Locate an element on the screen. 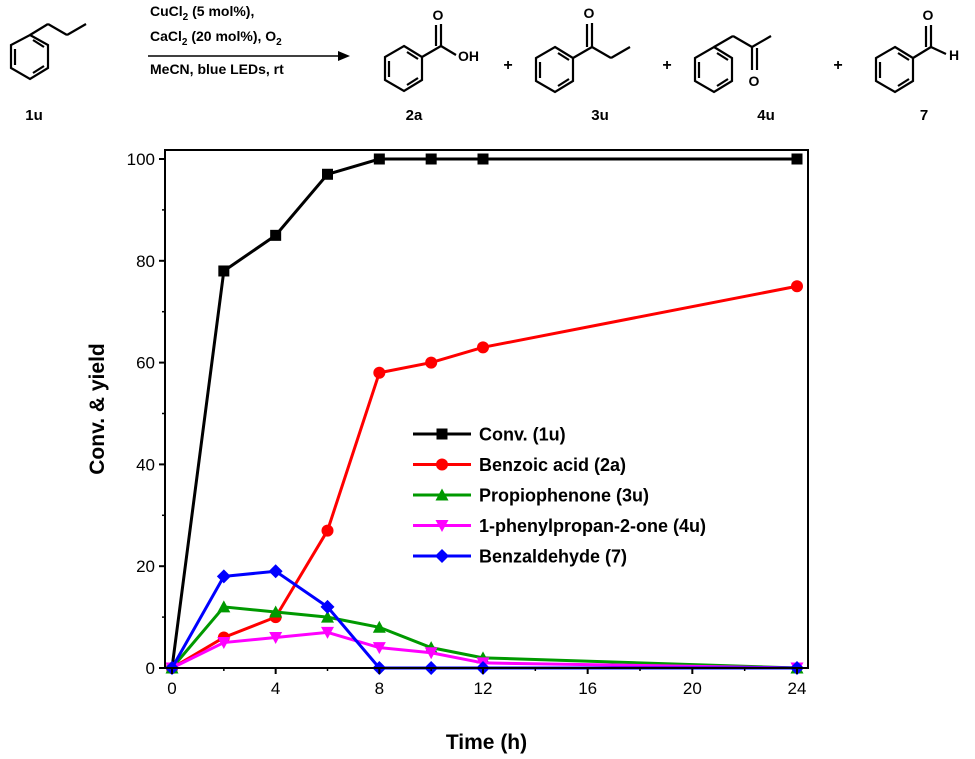 Image resolution: width=975 pixels, height=759 pixels. compound-label-3u: 3u is located at coordinates (600, 115).